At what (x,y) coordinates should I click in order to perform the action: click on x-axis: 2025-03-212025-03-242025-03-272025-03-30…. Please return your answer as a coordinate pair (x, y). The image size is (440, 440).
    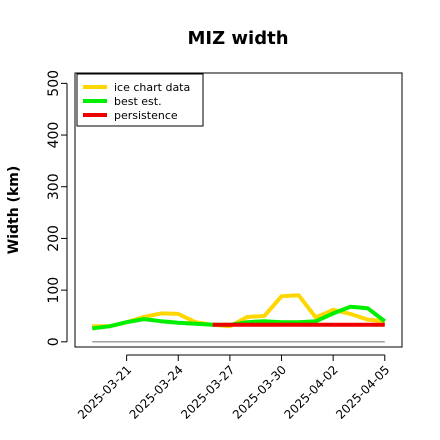
    Looking at the image, I should click on (233, 388).